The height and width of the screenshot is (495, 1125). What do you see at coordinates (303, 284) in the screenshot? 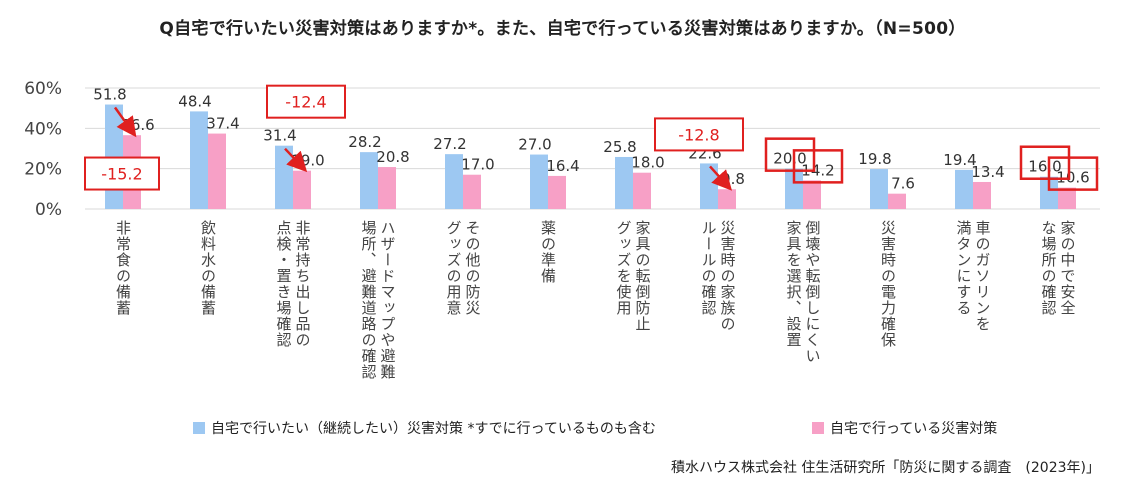
I see `category-label: 非常持ち出し品の` at bounding box center [303, 284].